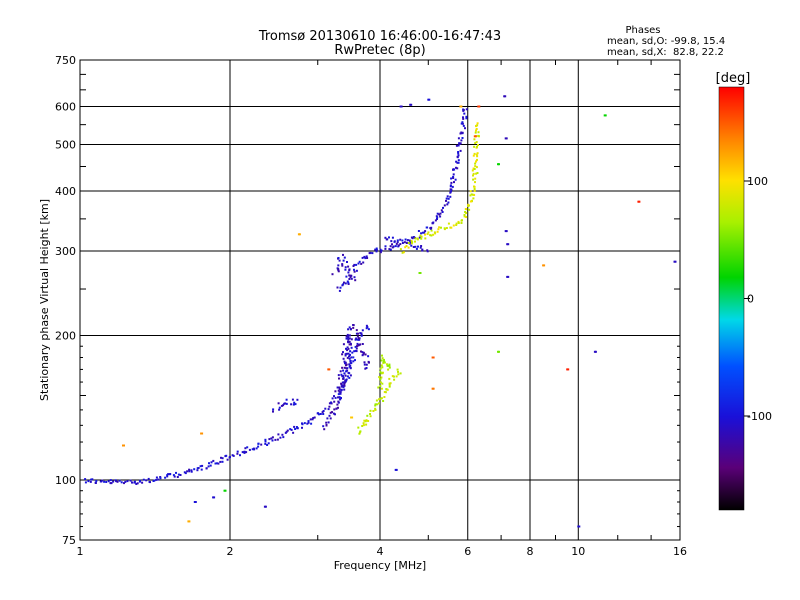 This screenshot has width=800, height=600. I want to click on x-tick-label: 2, so click(230, 551).